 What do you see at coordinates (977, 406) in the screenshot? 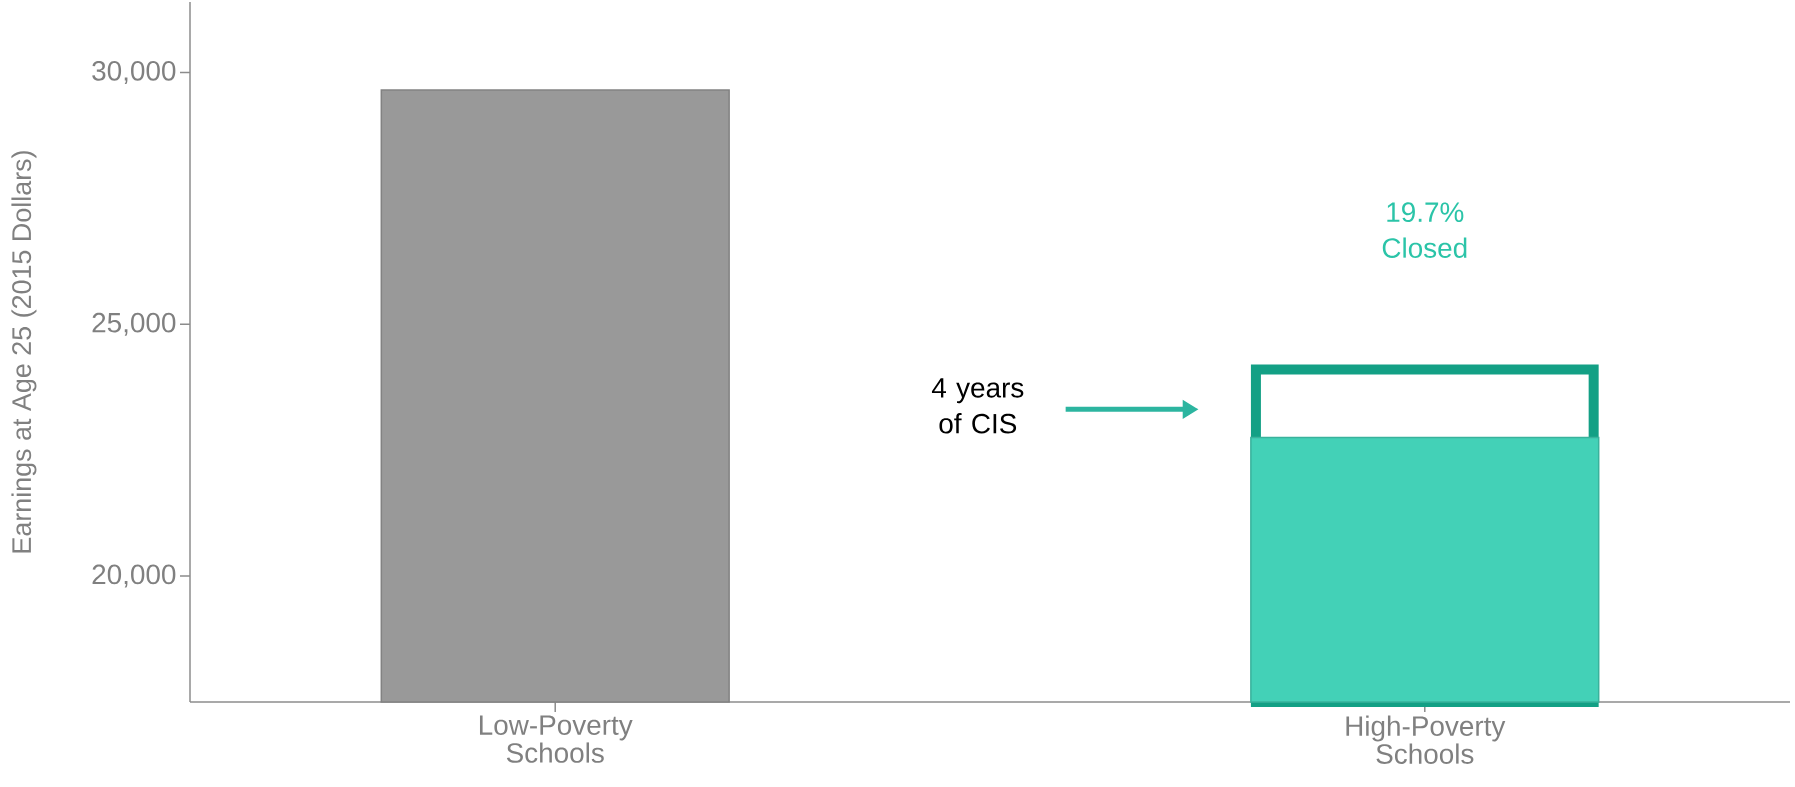
I see `annotation: 4 years of CIS` at bounding box center [977, 406].